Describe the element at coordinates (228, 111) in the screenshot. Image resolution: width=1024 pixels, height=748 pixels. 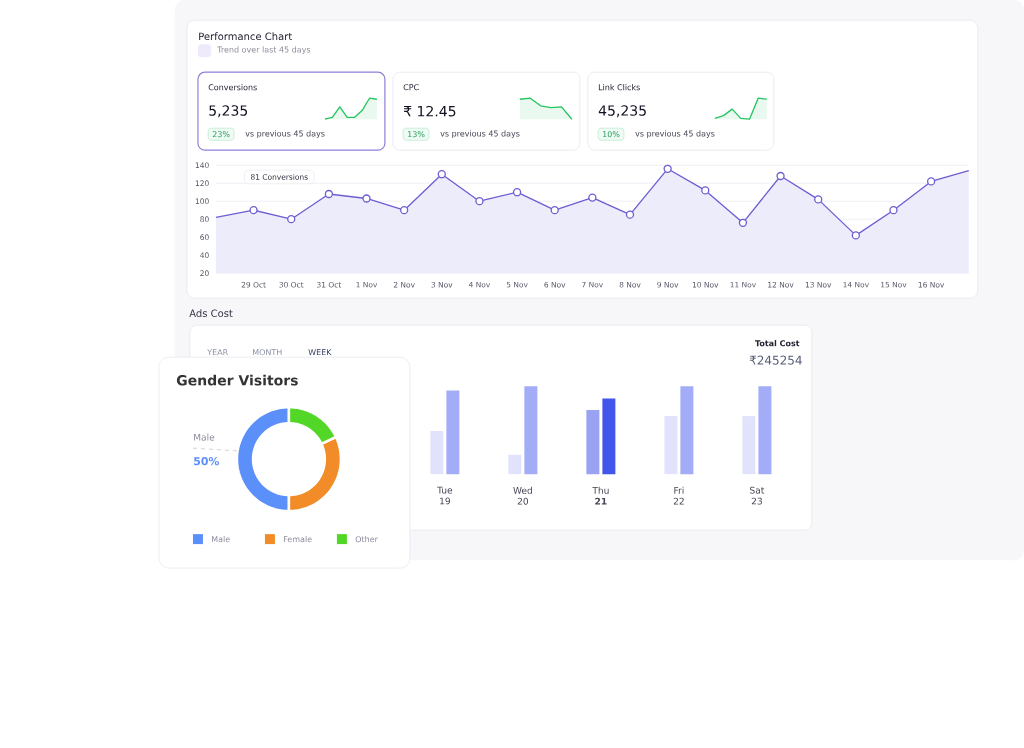
I see `text: 5,235` at that location.